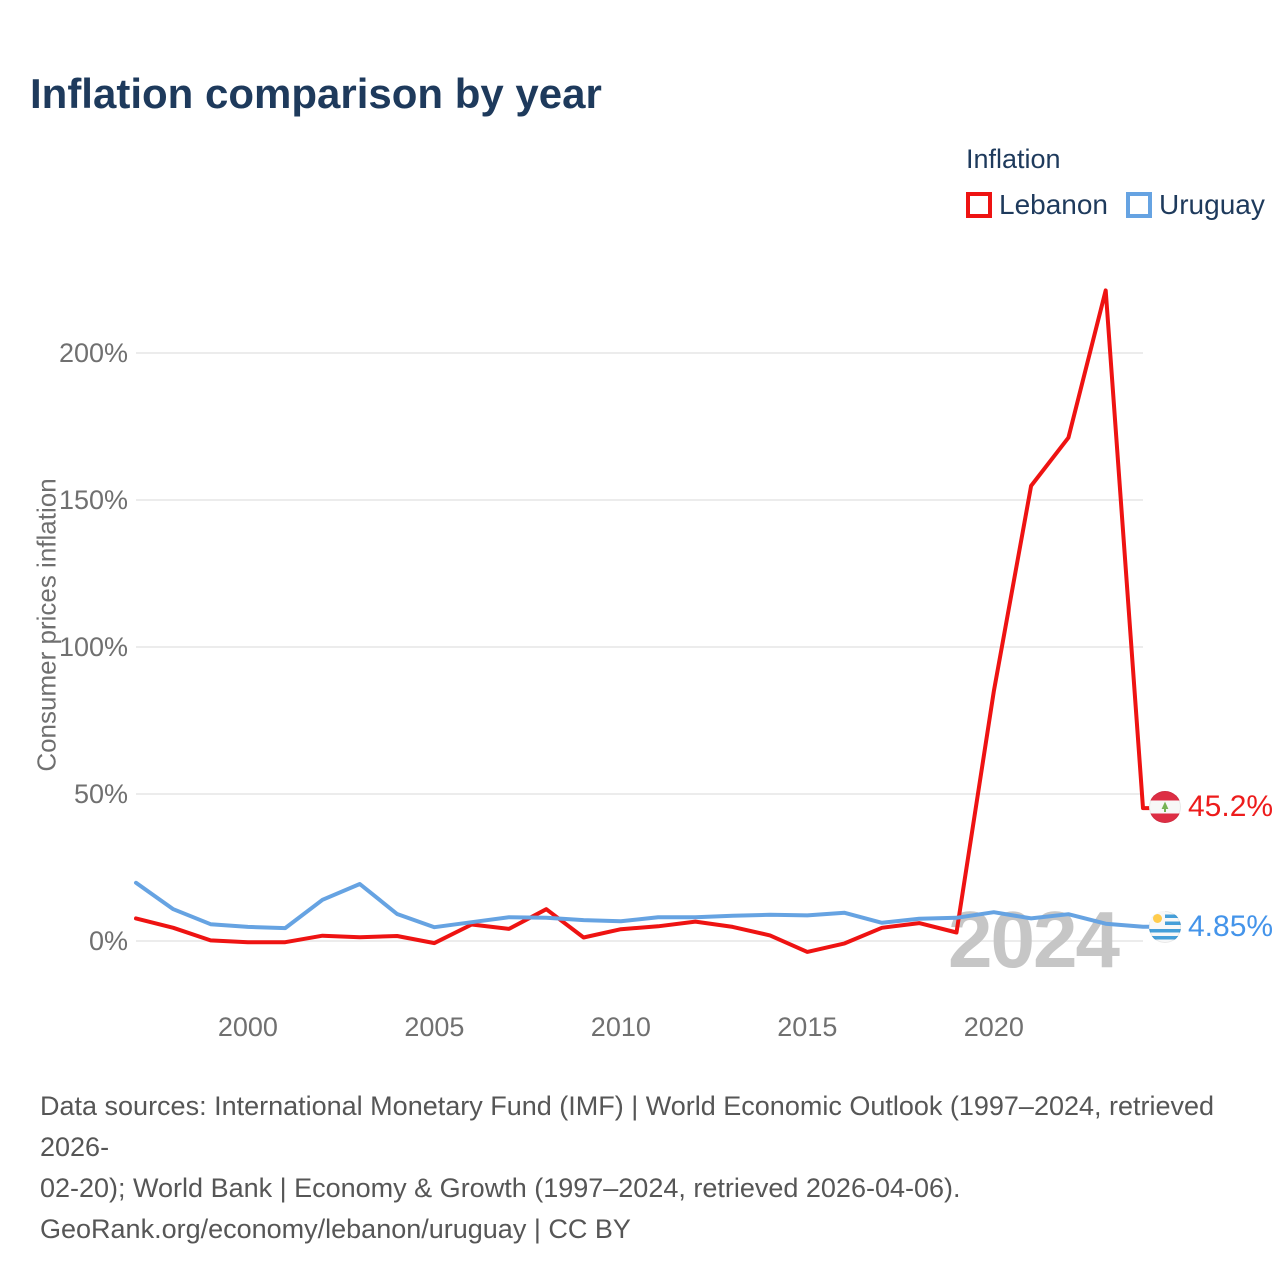  What do you see at coordinates (644, 905) in the screenshot?
I see `uruguay-line` at bounding box center [644, 905].